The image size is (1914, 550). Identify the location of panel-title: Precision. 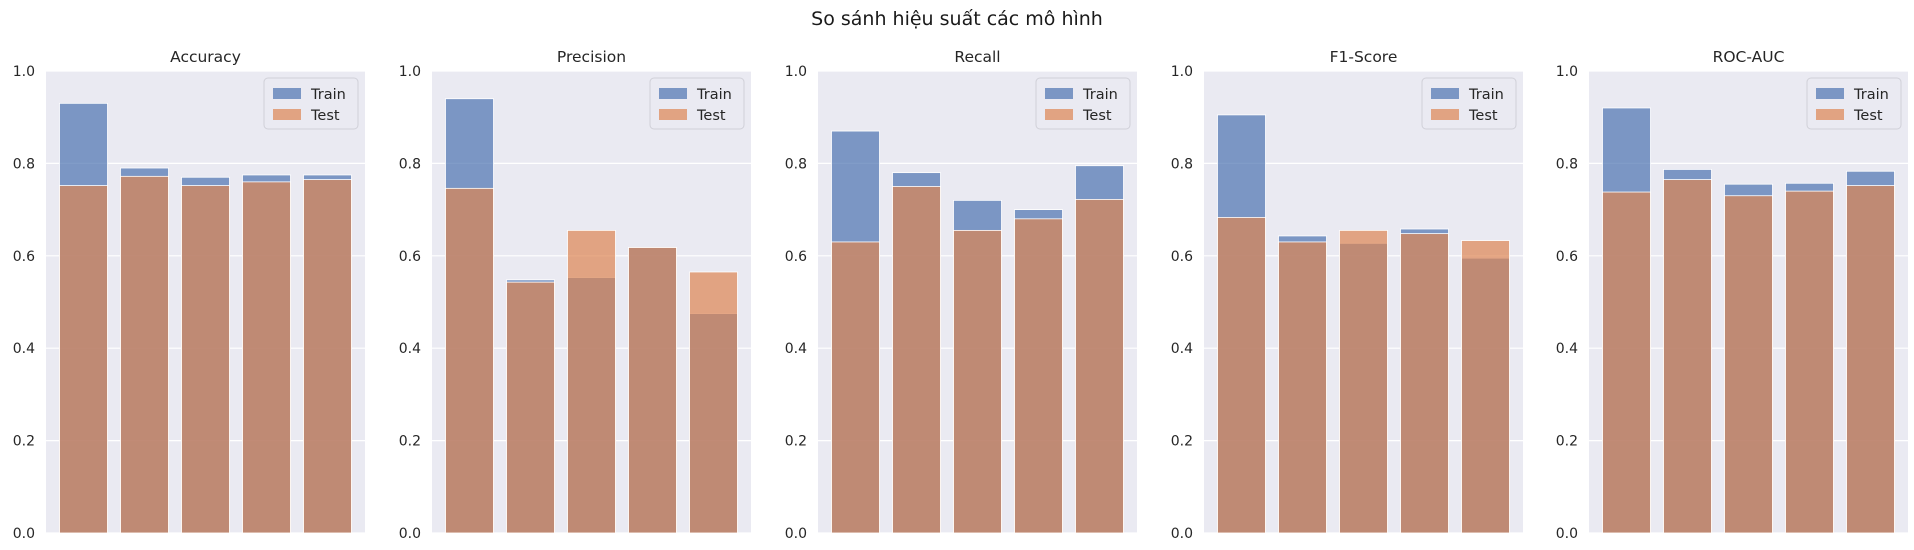
(591, 57).